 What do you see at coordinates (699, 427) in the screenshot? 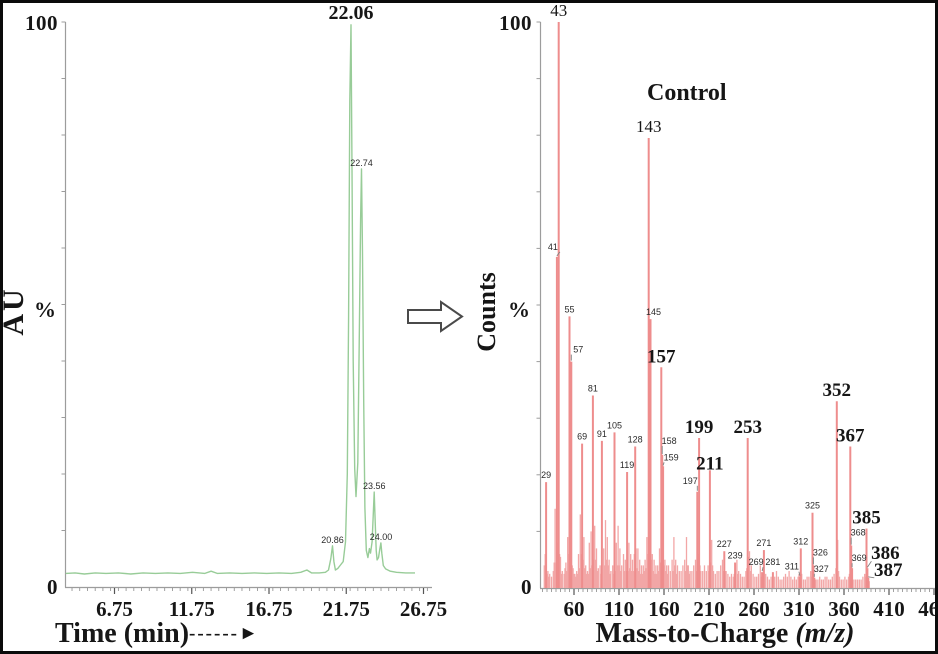
I see `mz-peak-label: 199` at bounding box center [699, 427].